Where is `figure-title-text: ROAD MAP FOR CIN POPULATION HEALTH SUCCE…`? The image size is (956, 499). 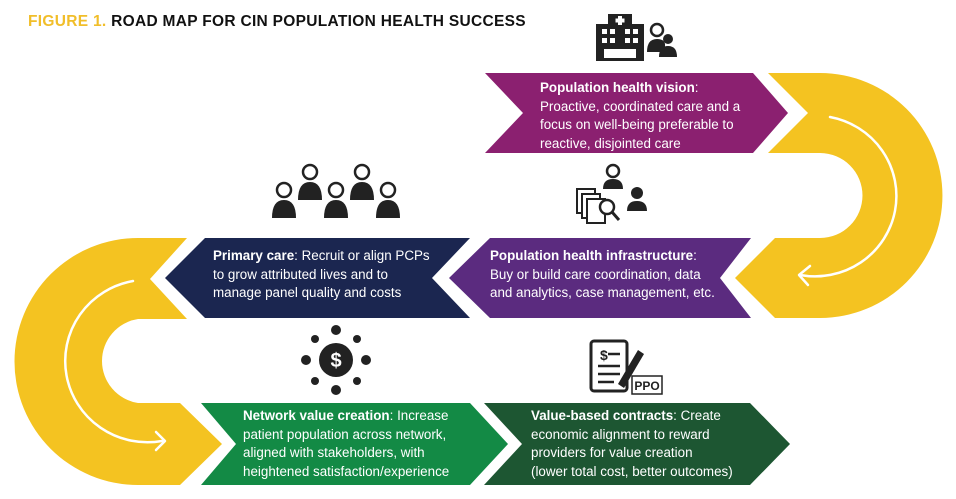 figure-title-text: ROAD MAP FOR CIN POPULATION HEALTH SUCCE… is located at coordinates (318, 21).